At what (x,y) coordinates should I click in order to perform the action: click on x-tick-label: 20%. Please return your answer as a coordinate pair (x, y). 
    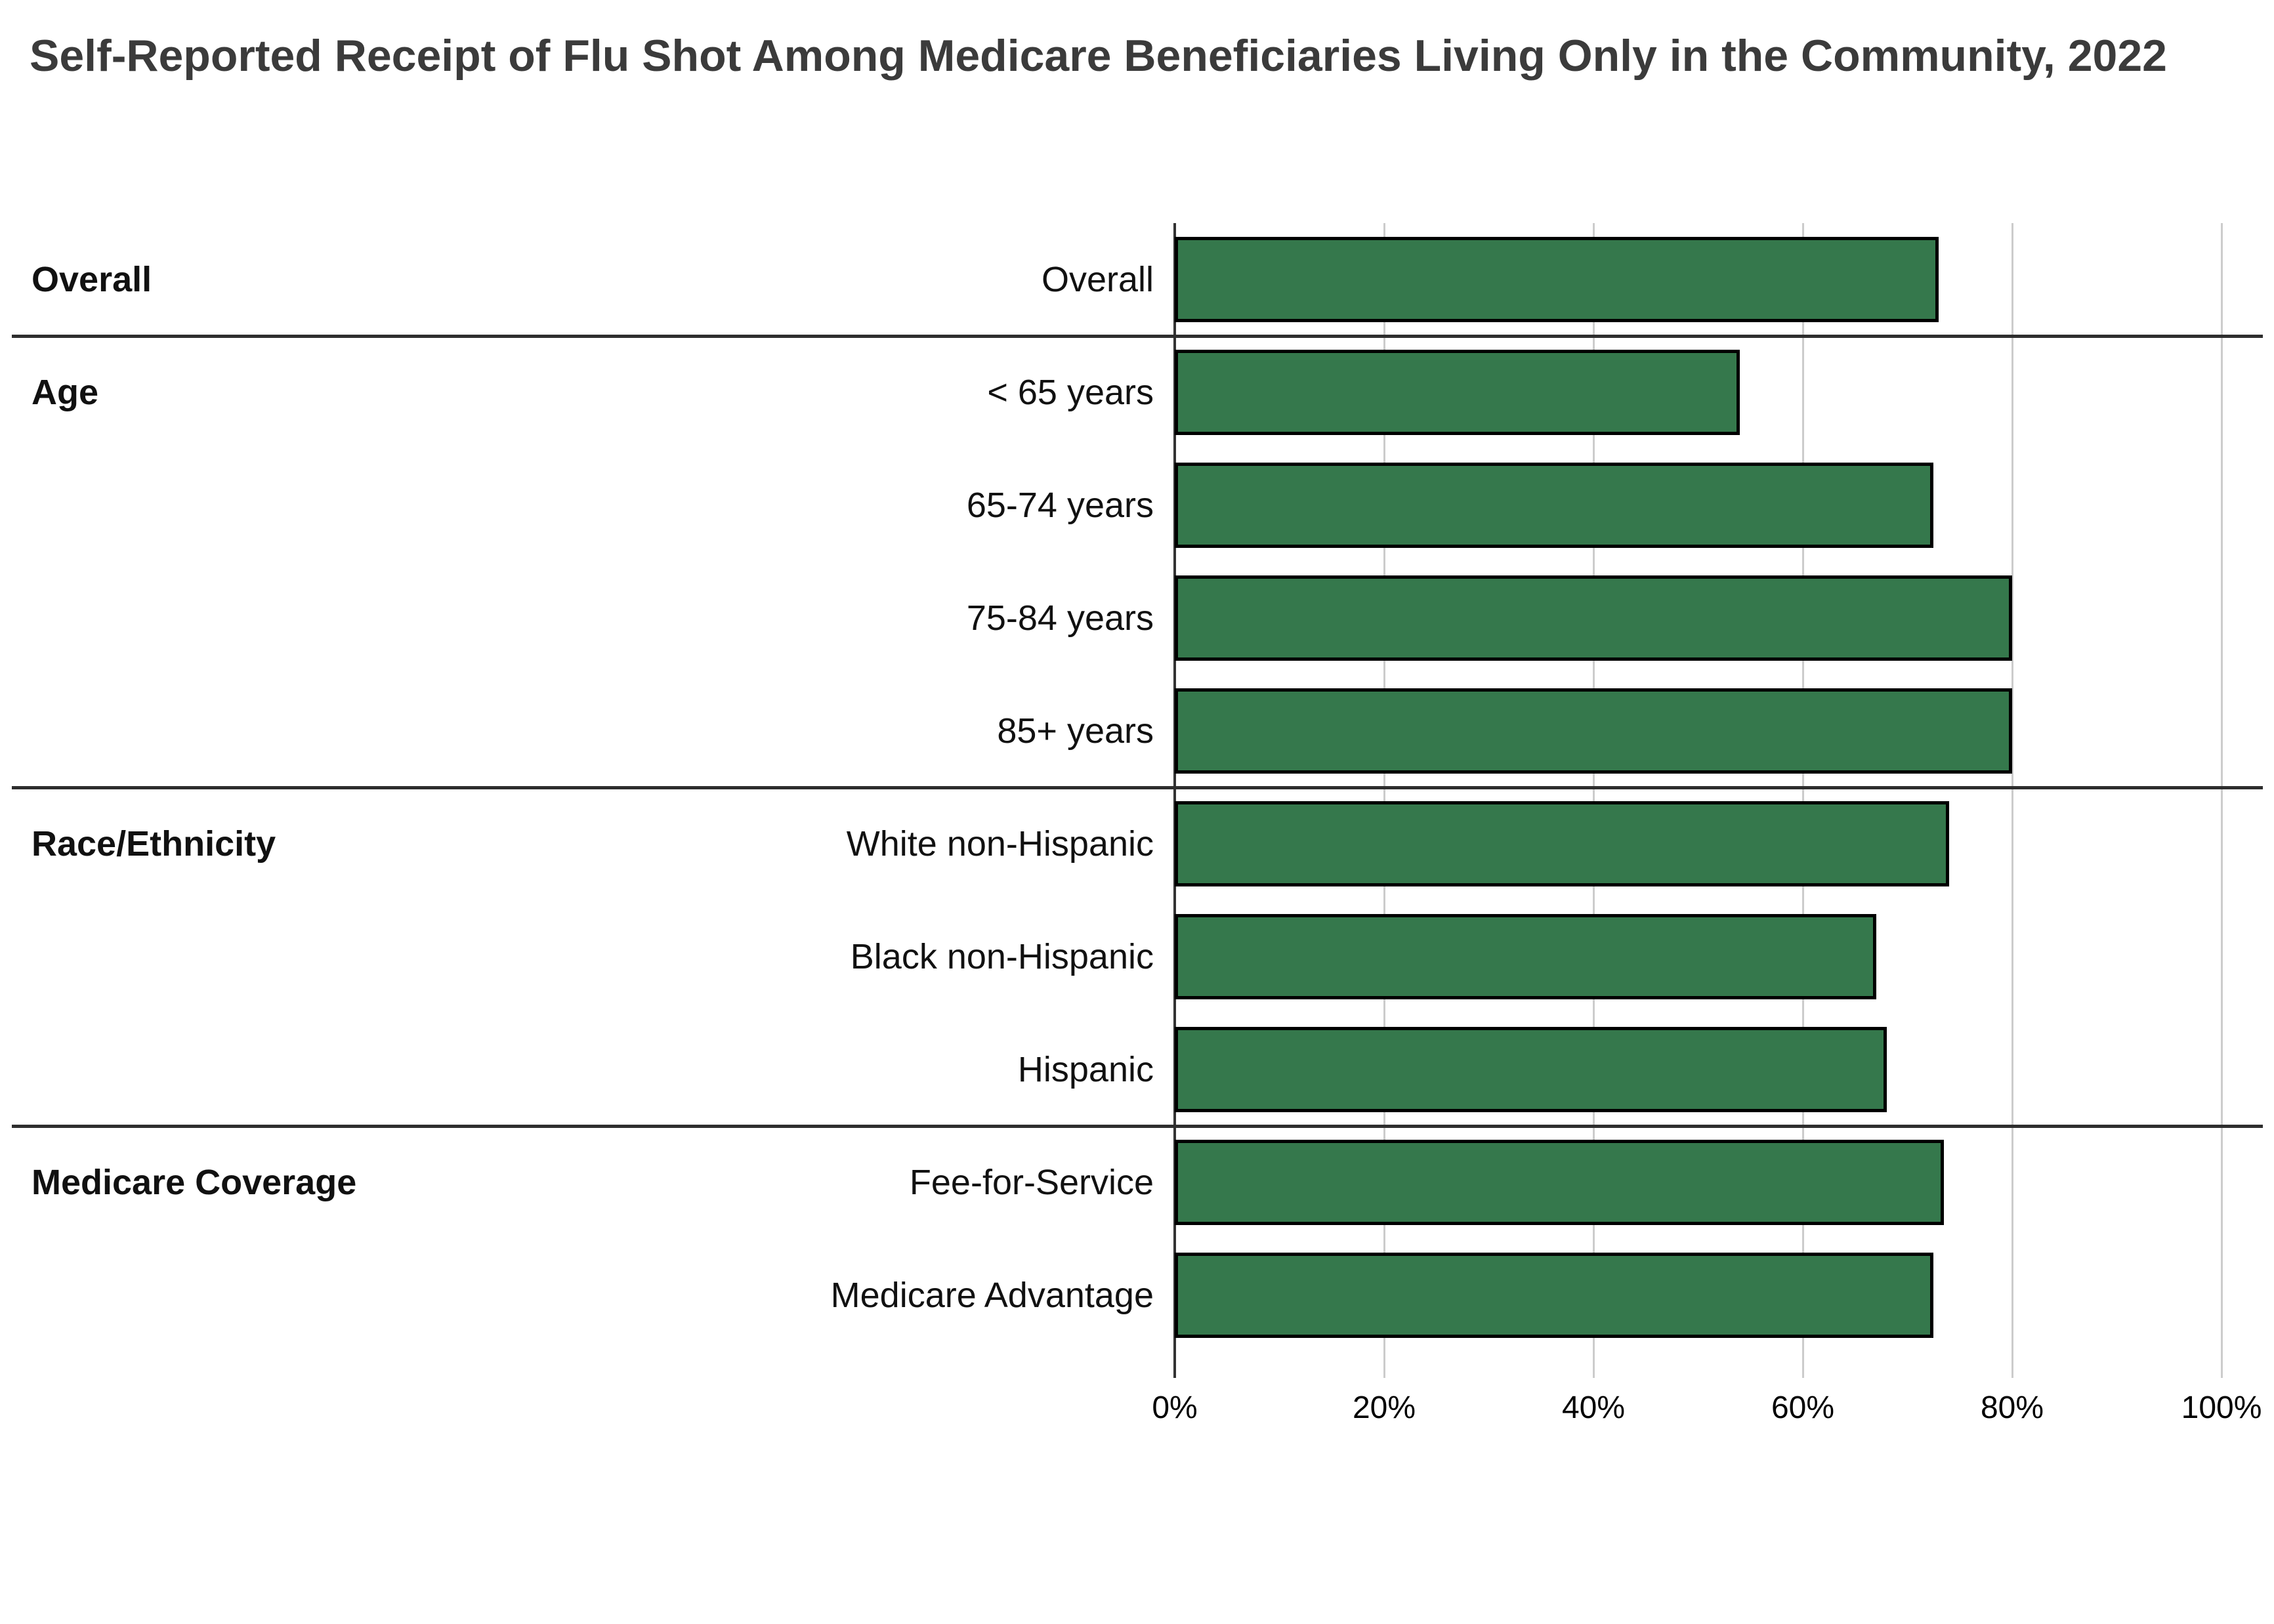
    Looking at the image, I should click on (1384, 1407).